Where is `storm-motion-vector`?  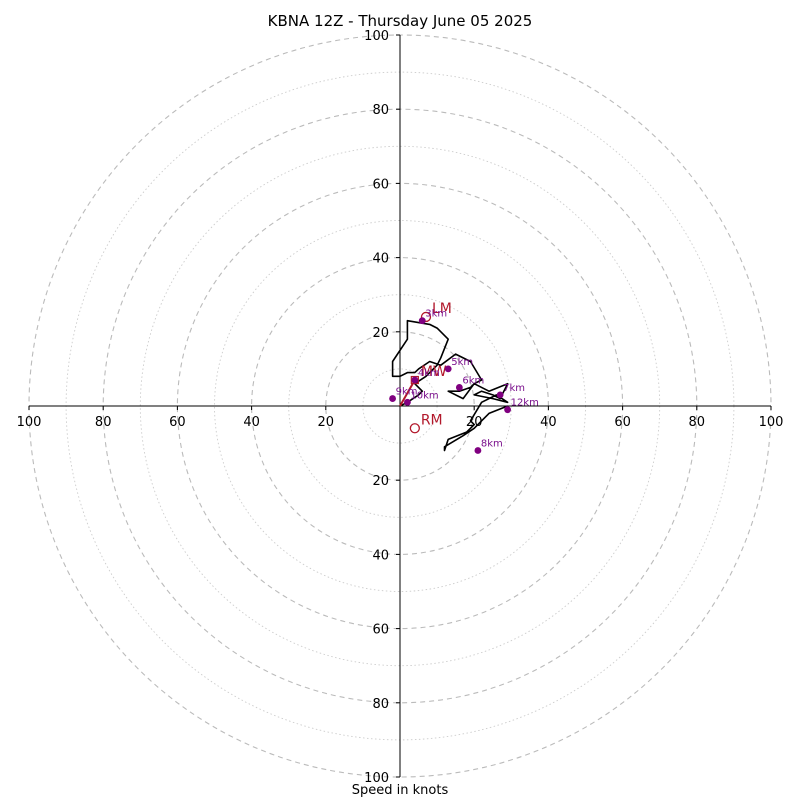 storm-motion-vector is located at coordinates (407, 393).